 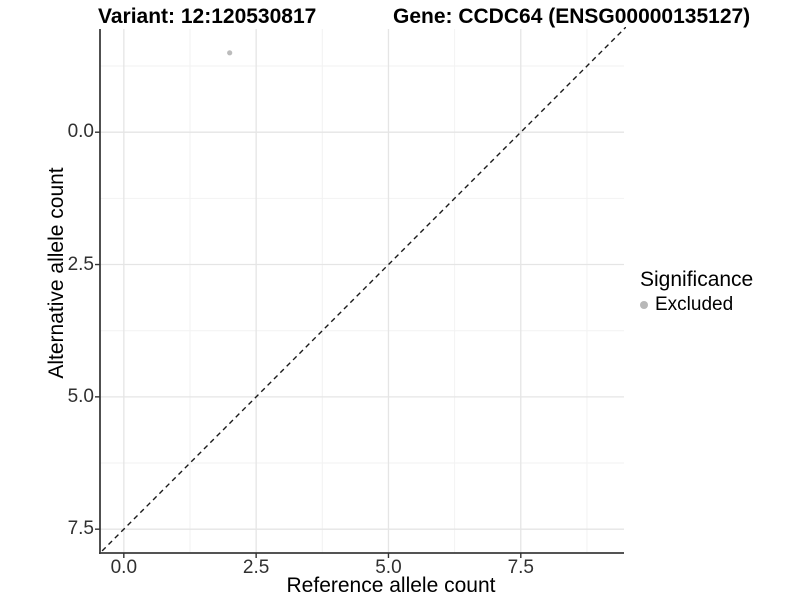 What do you see at coordinates (80, 264) in the screenshot?
I see `y-tick-label: 2.5` at bounding box center [80, 264].